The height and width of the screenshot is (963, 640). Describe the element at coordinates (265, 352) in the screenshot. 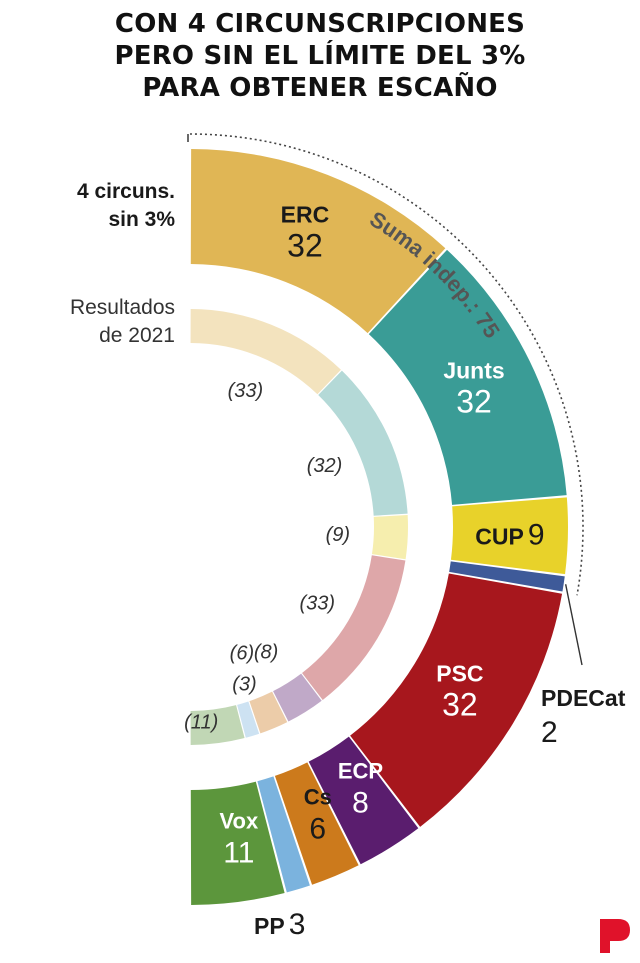

I see `inner-slice-erc` at that location.